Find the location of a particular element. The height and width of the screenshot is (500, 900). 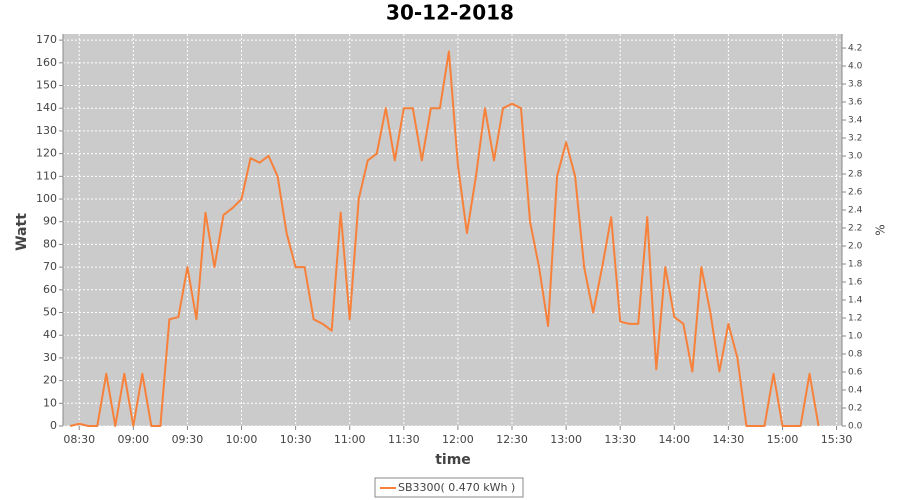

x-axis-label: time is located at coordinates (453, 460).